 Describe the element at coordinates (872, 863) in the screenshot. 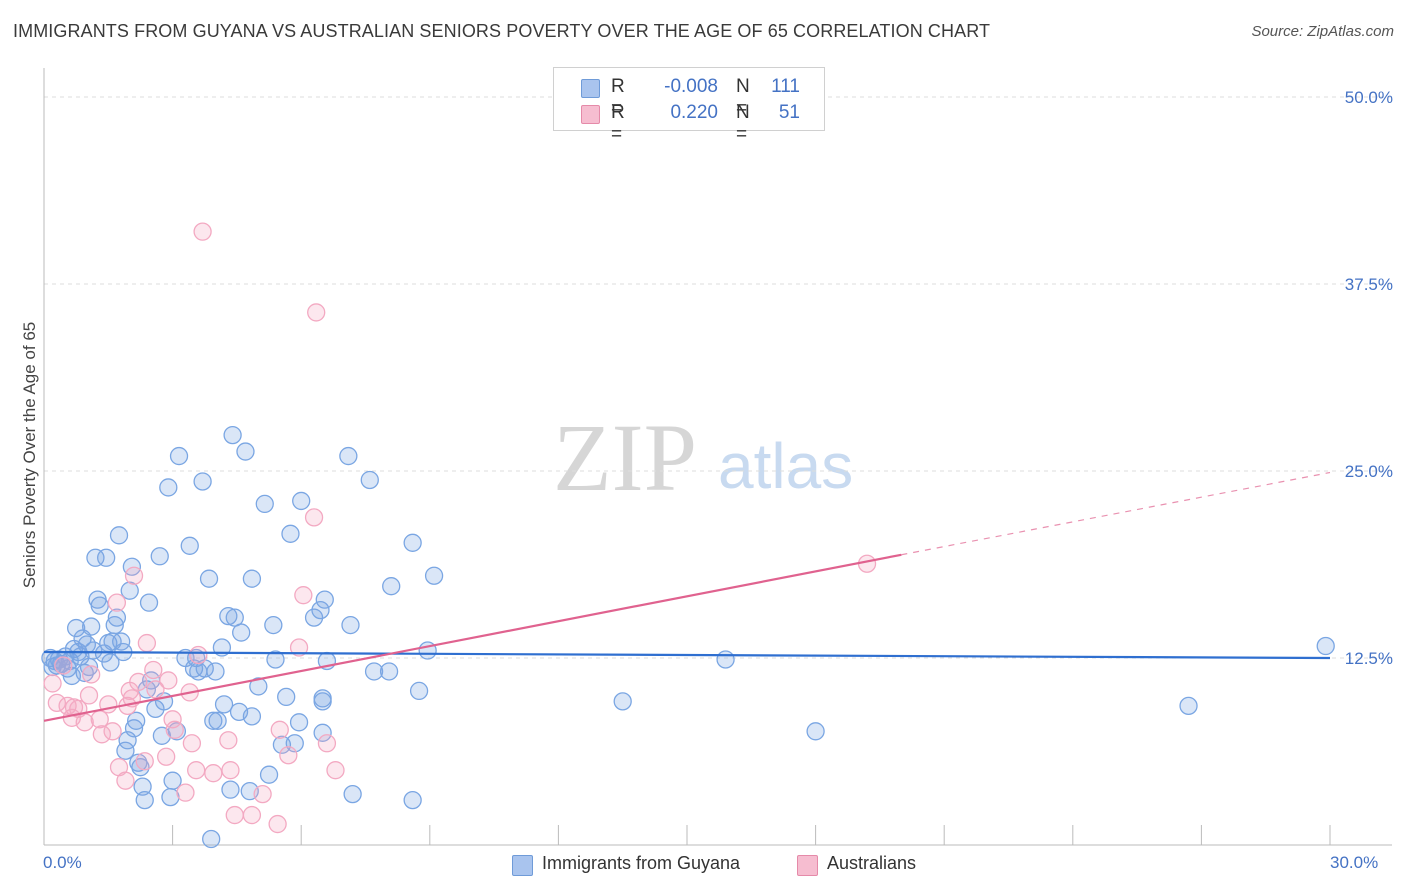

I see `legend-label-australians: Australians` at that location.